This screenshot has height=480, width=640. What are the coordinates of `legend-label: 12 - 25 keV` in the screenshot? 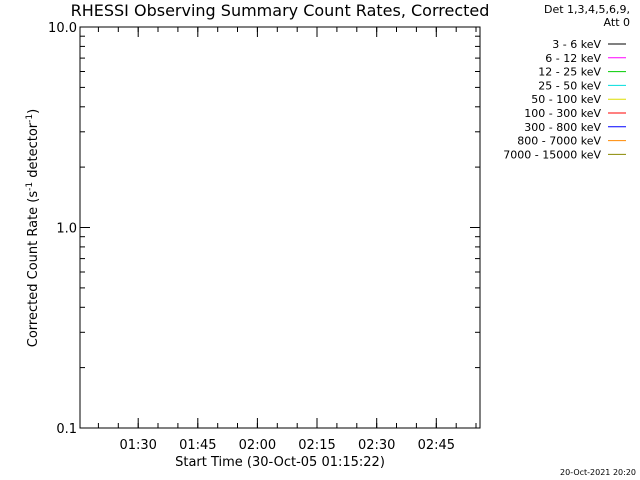 It's located at (569, 72).